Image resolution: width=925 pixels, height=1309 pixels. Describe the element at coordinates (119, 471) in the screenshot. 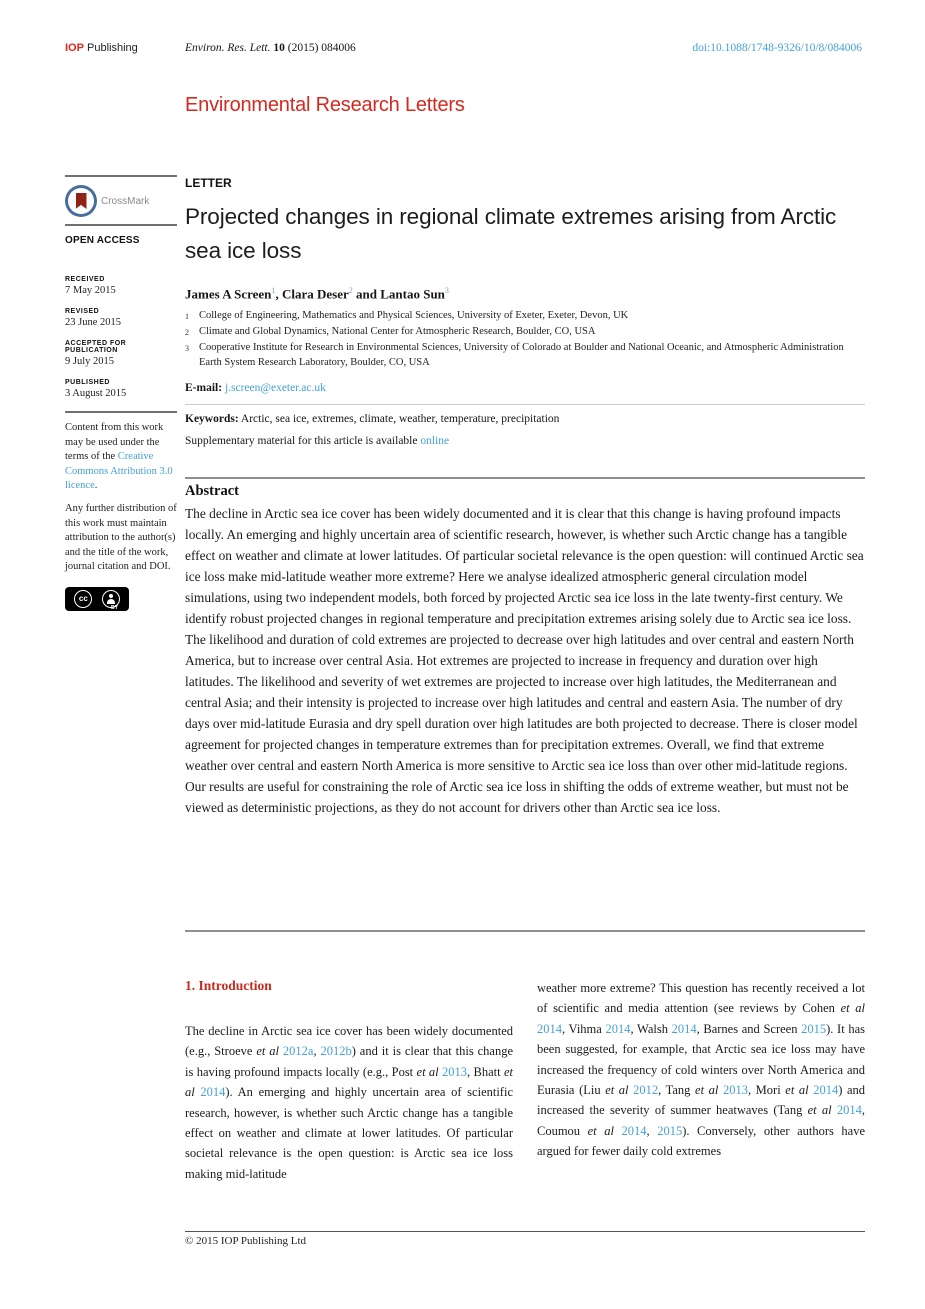

I see `cc-licence-link: Creative Commons Attribution 3.0 licence` at that location.